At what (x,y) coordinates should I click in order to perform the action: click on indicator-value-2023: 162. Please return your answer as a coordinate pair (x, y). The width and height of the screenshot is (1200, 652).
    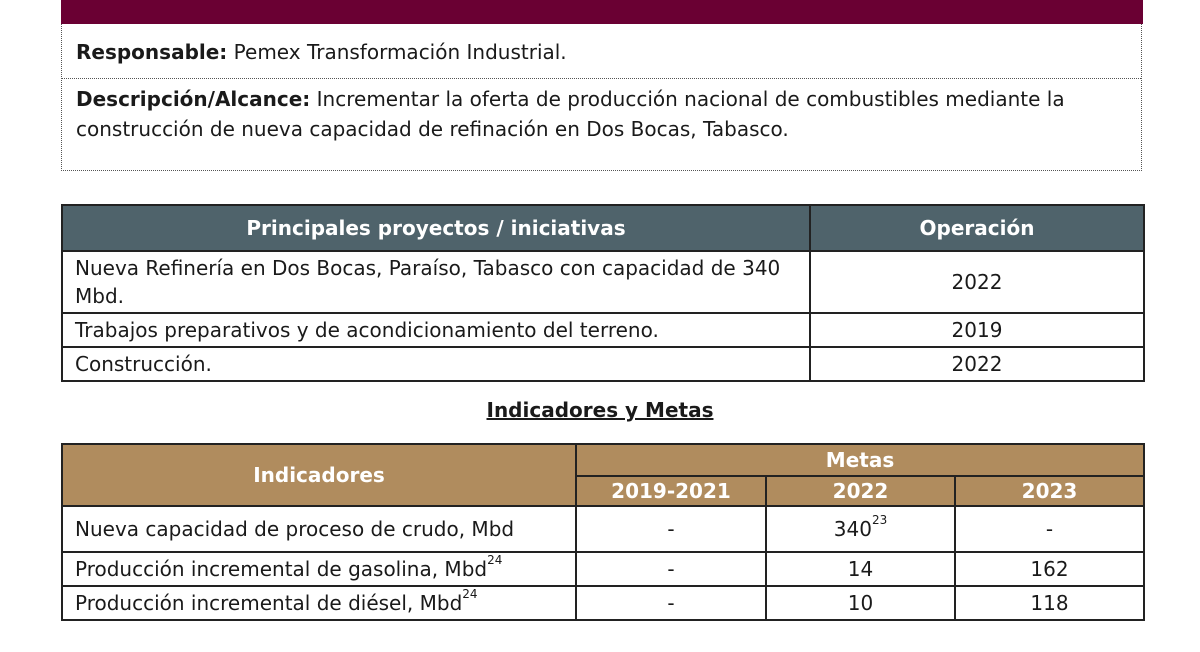
    Looking at the image, I should click on (1049, 569).